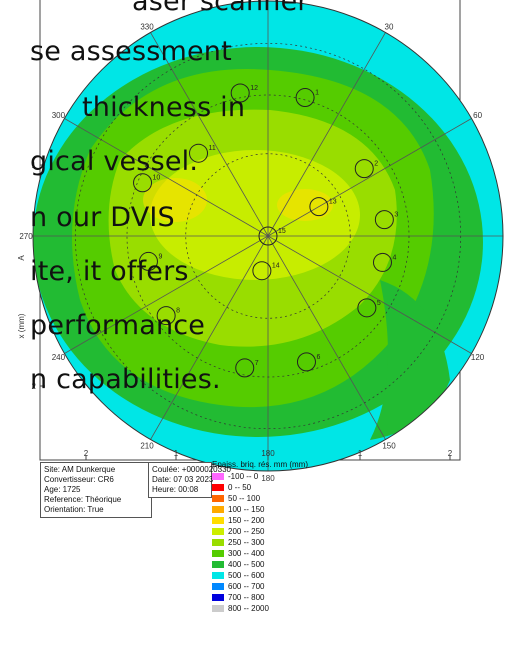 The width and height of the screenshot is (505, 659). I want to click on angle-label-150: 150, so click(389, 446).